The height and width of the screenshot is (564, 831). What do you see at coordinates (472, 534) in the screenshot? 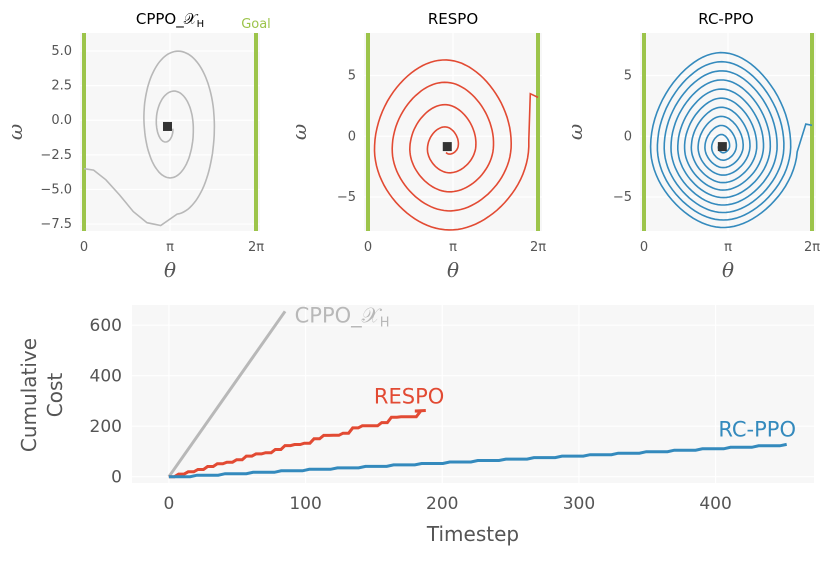
I see `x-axis-label: Timestep` at bounding box center [472, 534].